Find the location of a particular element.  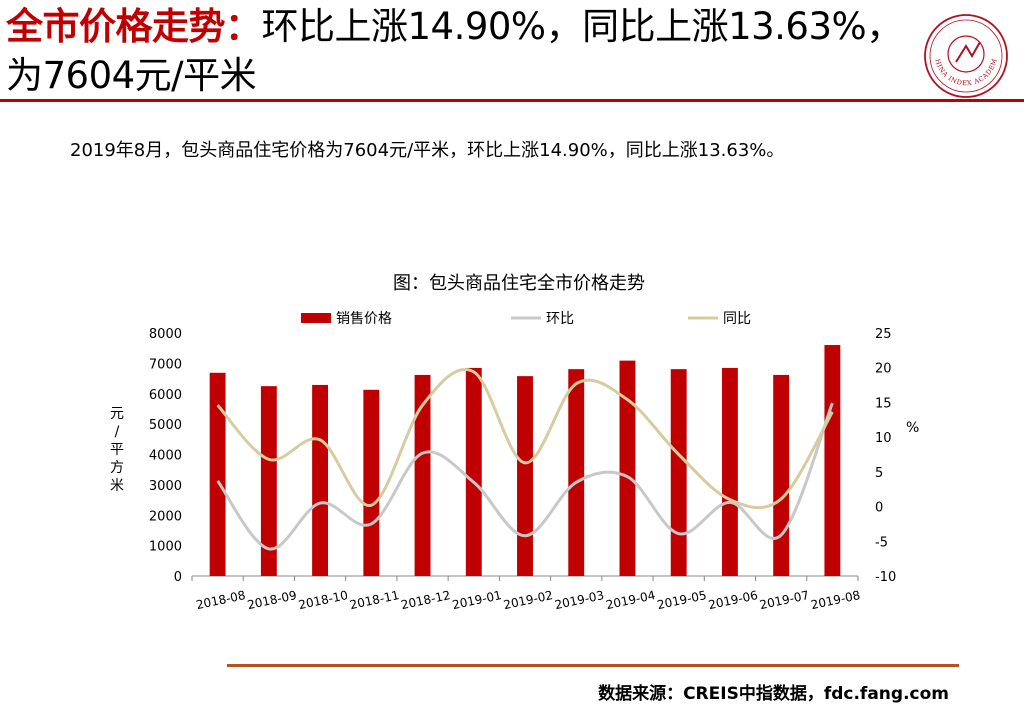

y-axis-tick-label: 8000 is located at coordinates (165, 334).